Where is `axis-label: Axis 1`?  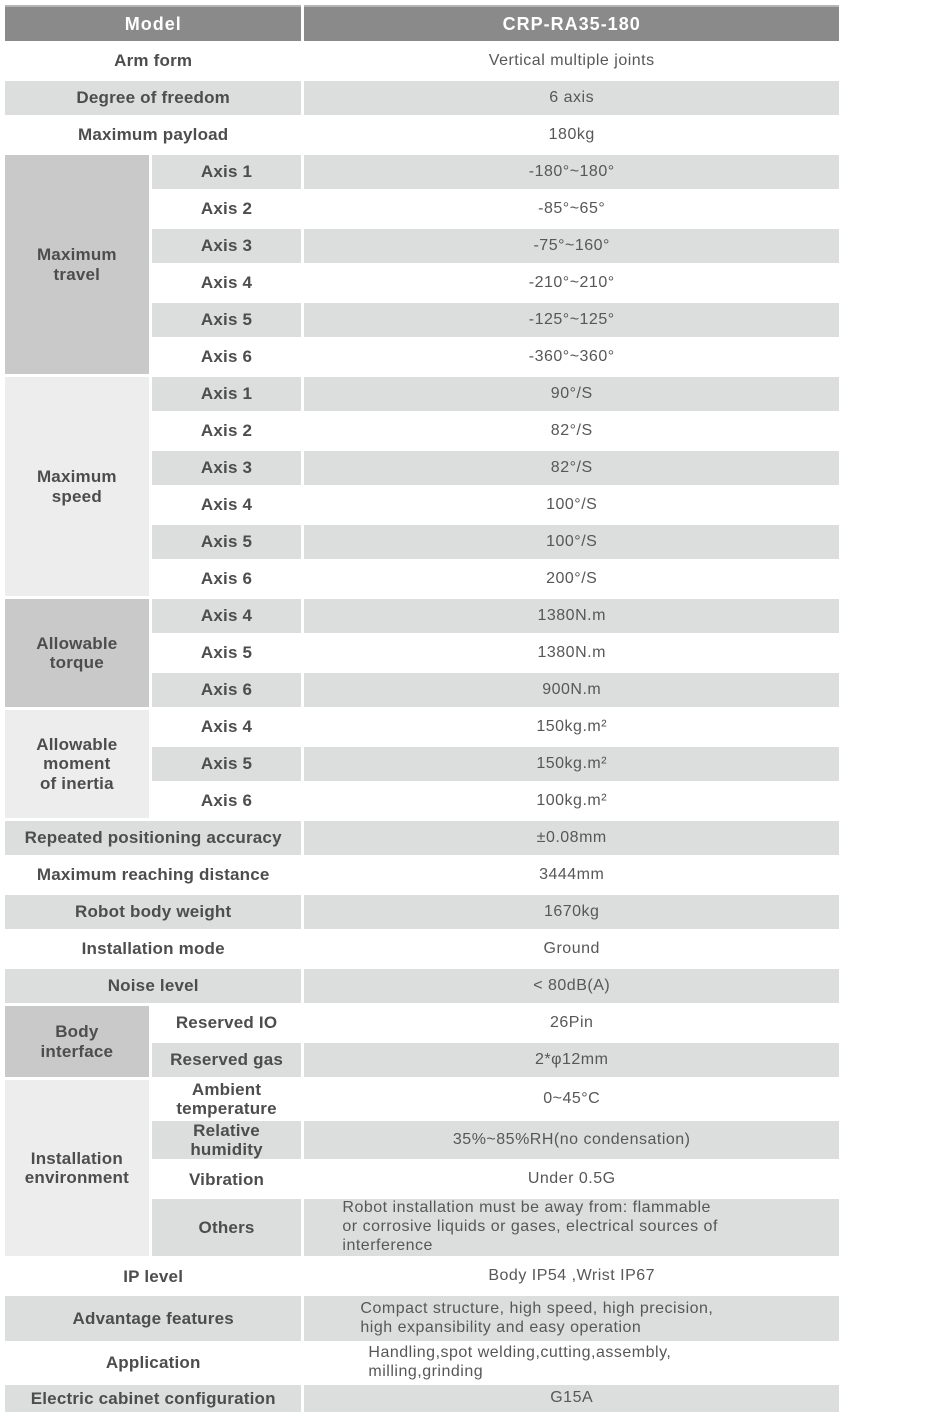
axis-label: Axis 1 is located at coordinates (226, 394).